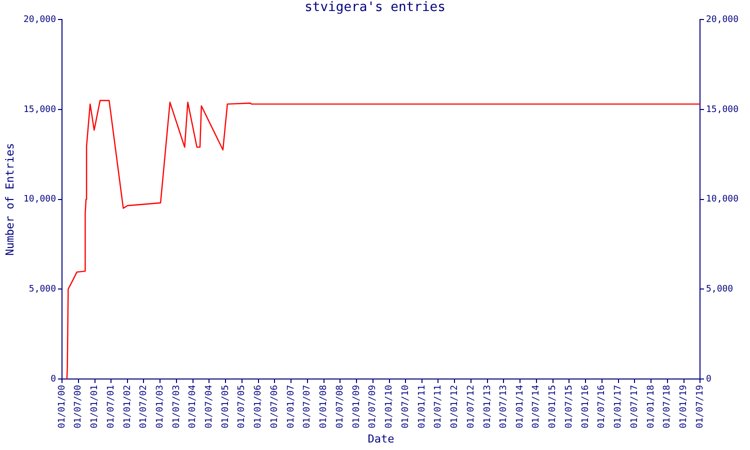 The image size is (750, 450). What do you see at coordinates (722, 19) in the screenshot?
I see `y2-tick-label: 20,000` at bounding box center [722, 19].